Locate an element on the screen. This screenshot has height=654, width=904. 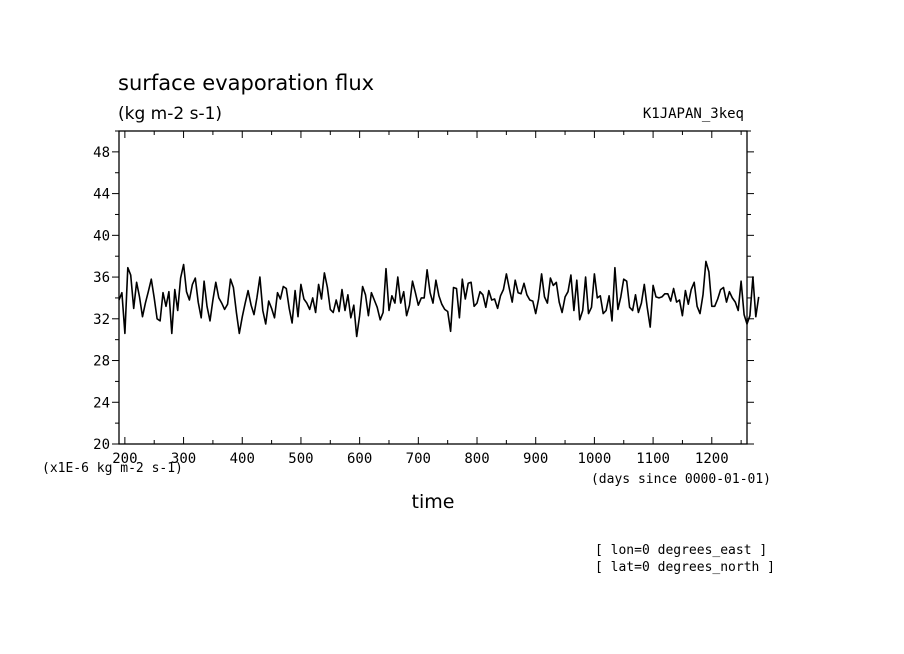
x-tick-label: 600 is located at coordinates (359, 459).